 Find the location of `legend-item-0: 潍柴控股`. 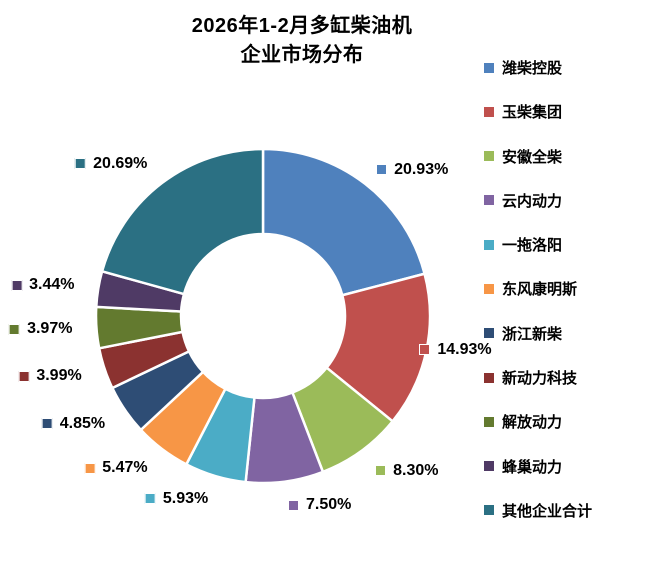

legend-item-0: 潍柴控股 is located at coordinates (538, 67).